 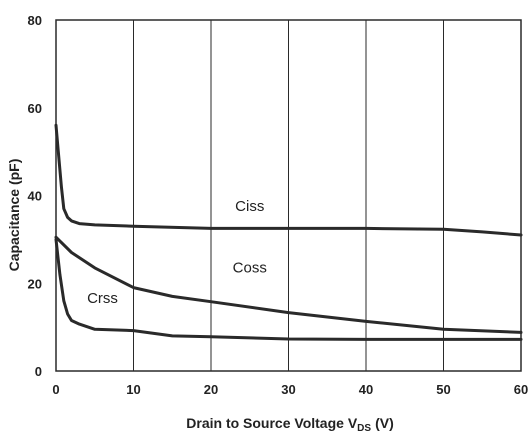 I want to click on y-tick-labels: 0 20 40 60 80, so click(x=35, y=196).